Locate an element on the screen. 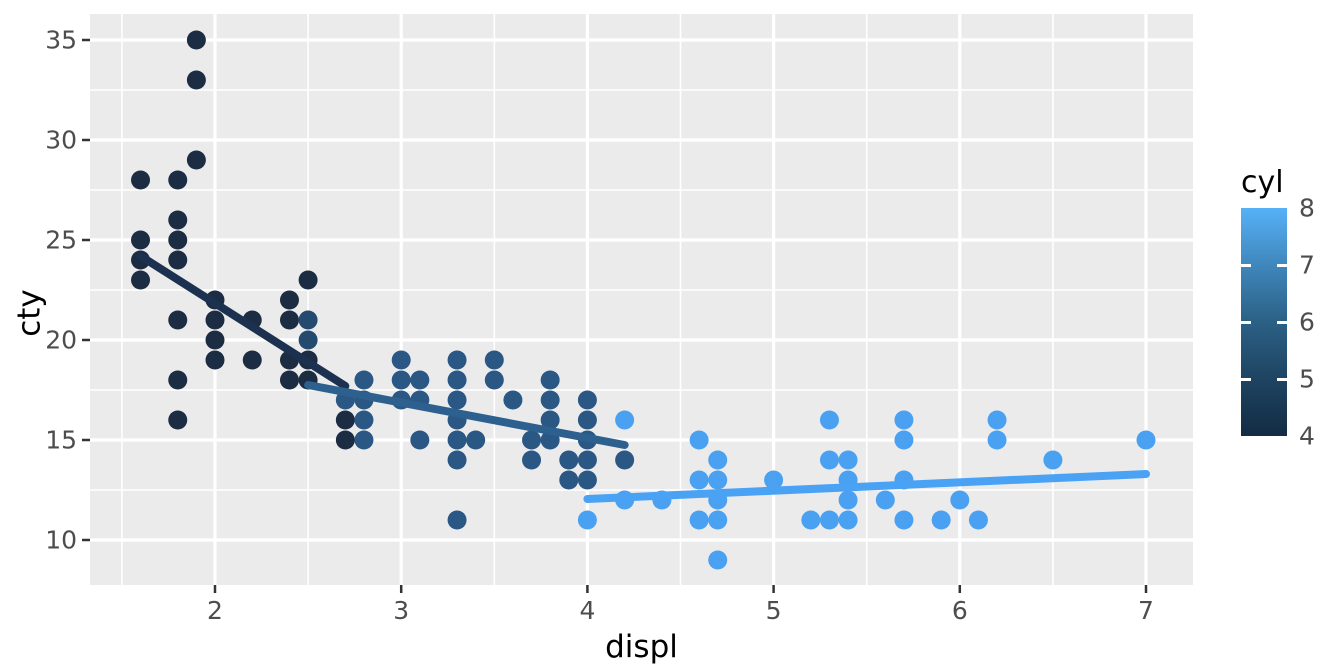  x-tick-label: 5 is located at coordinates (773, 610).